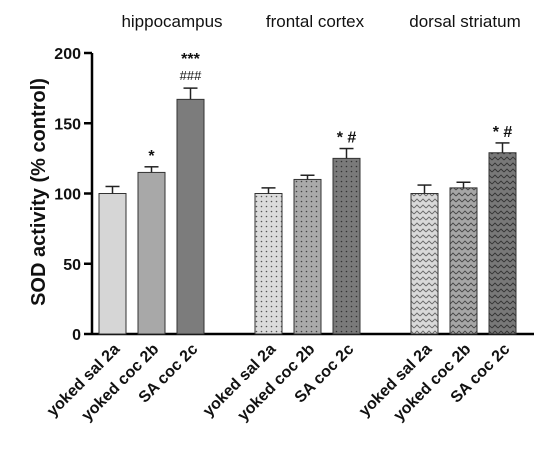 This screenshot has width=545, height=451. What do you see at coordinates (67, 124) in the screenshot?
I see `y-tick-label: 150` at bounding box center [67, 124].